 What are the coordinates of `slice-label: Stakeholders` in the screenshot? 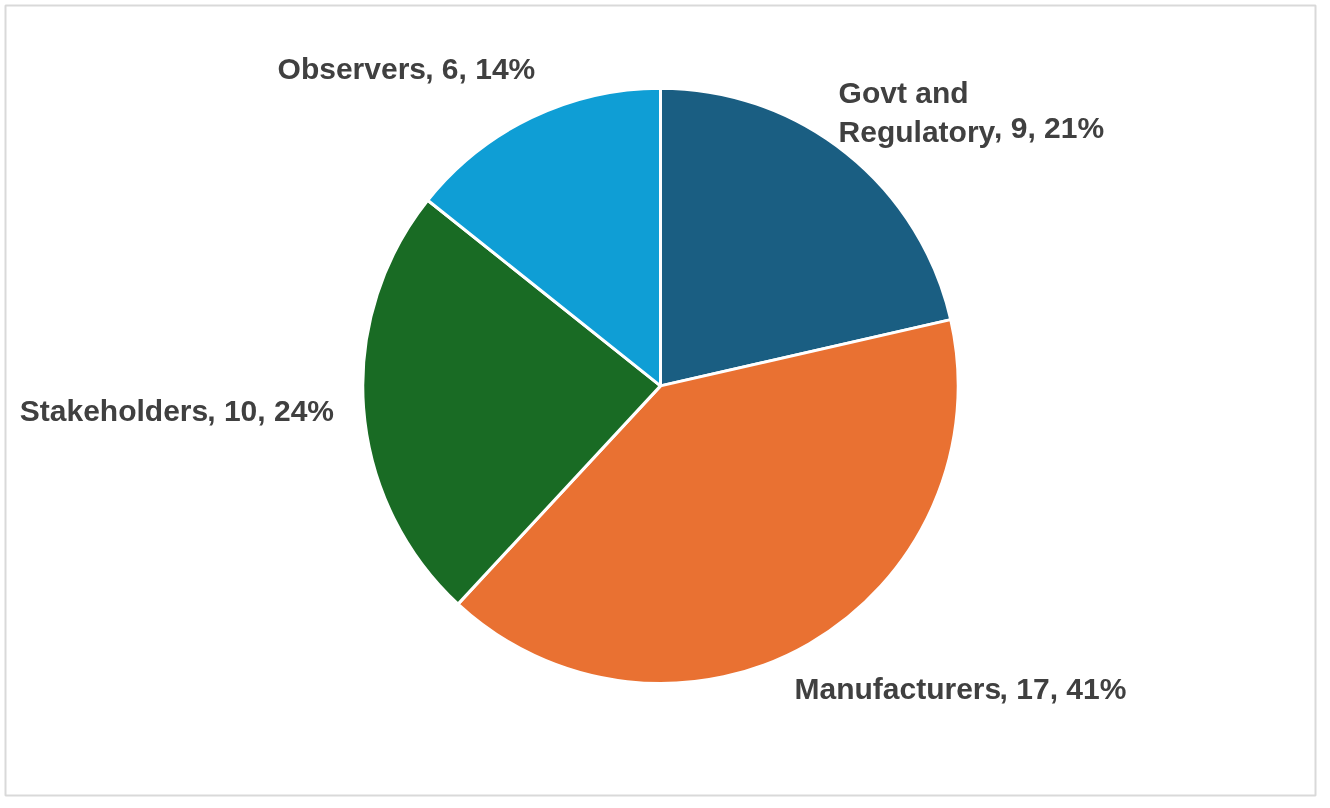 It's located at (114, 411).